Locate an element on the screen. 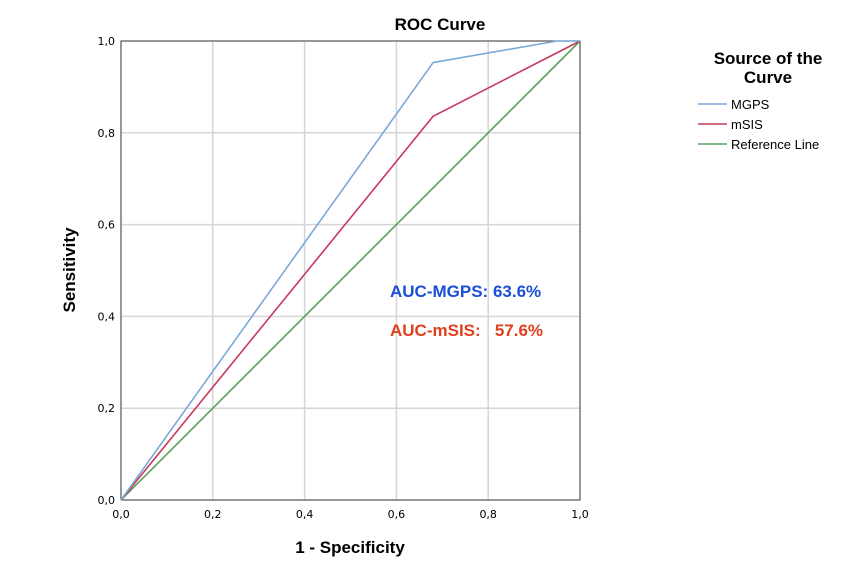  x-tick-label: 0,8 is located at coordinates (488, 514).